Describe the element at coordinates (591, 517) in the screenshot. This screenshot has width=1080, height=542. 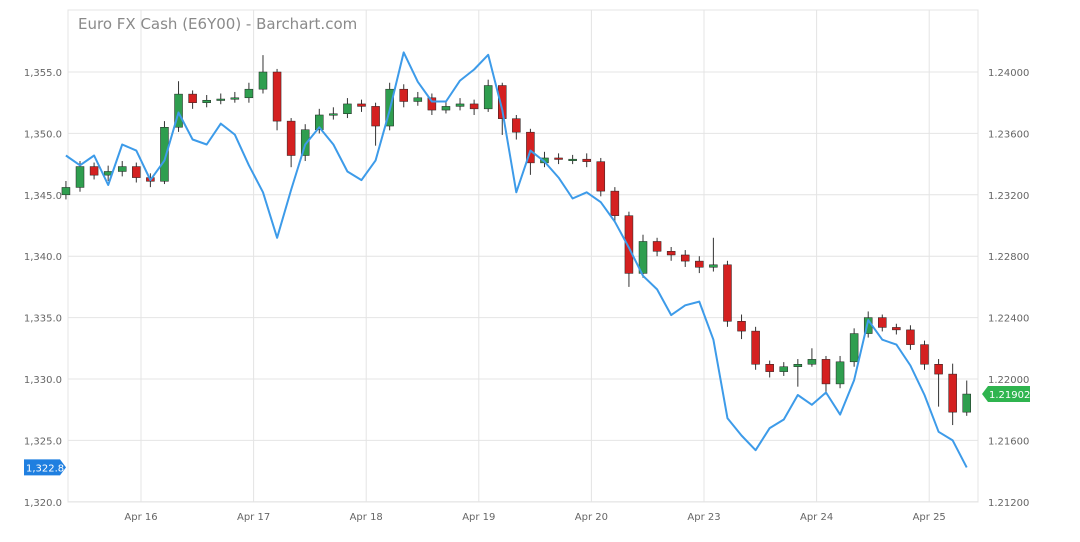
I see `x-axis-tick-label: Apr 20` at that location.